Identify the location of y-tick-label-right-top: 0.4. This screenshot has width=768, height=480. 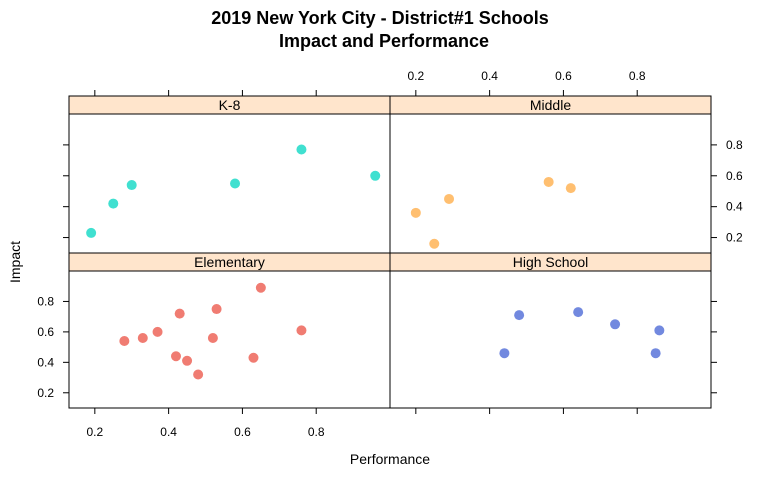
(734, 207).